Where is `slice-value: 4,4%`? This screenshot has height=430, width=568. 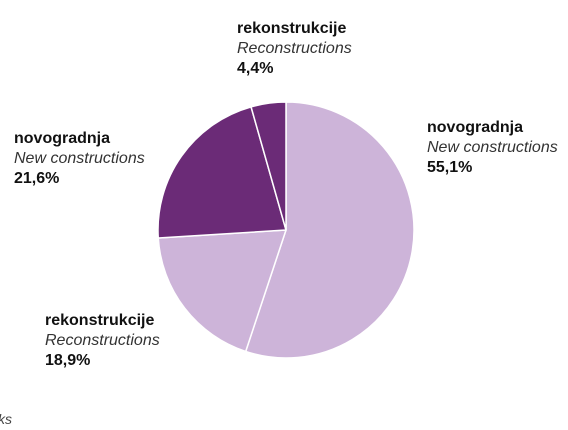
slice-value: 4,4% is located at coordinates (255, 68).